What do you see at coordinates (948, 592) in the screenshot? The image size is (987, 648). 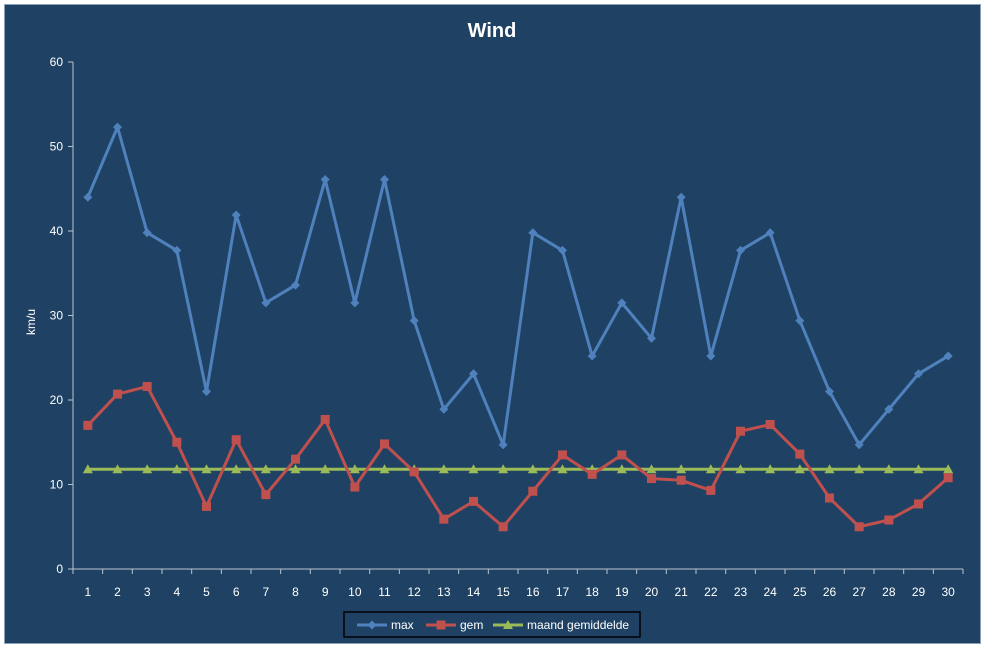 I see `x-tick-label: 30` at bounding box center [948, 592].